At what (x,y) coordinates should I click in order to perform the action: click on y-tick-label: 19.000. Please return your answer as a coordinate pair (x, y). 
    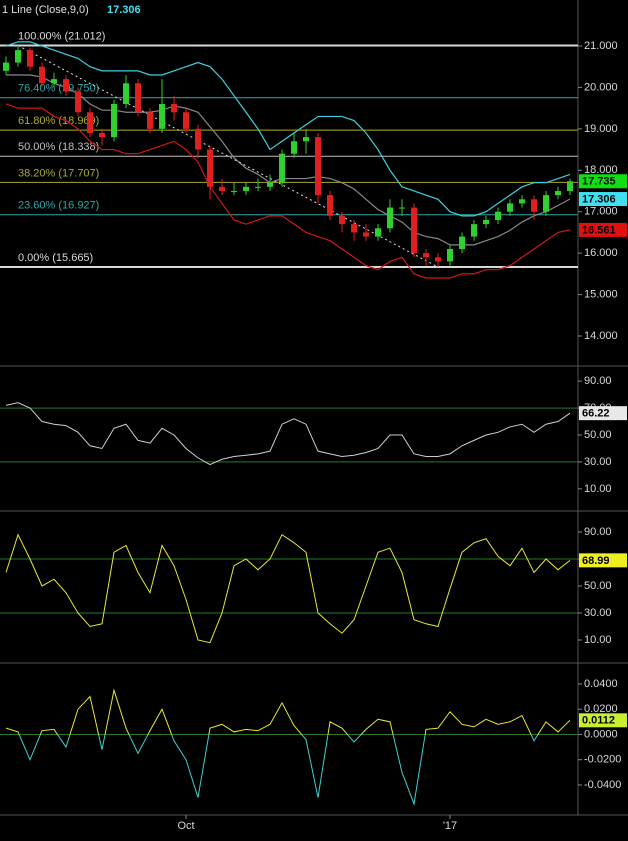
    Looking at the image, I should click on (601, 129).